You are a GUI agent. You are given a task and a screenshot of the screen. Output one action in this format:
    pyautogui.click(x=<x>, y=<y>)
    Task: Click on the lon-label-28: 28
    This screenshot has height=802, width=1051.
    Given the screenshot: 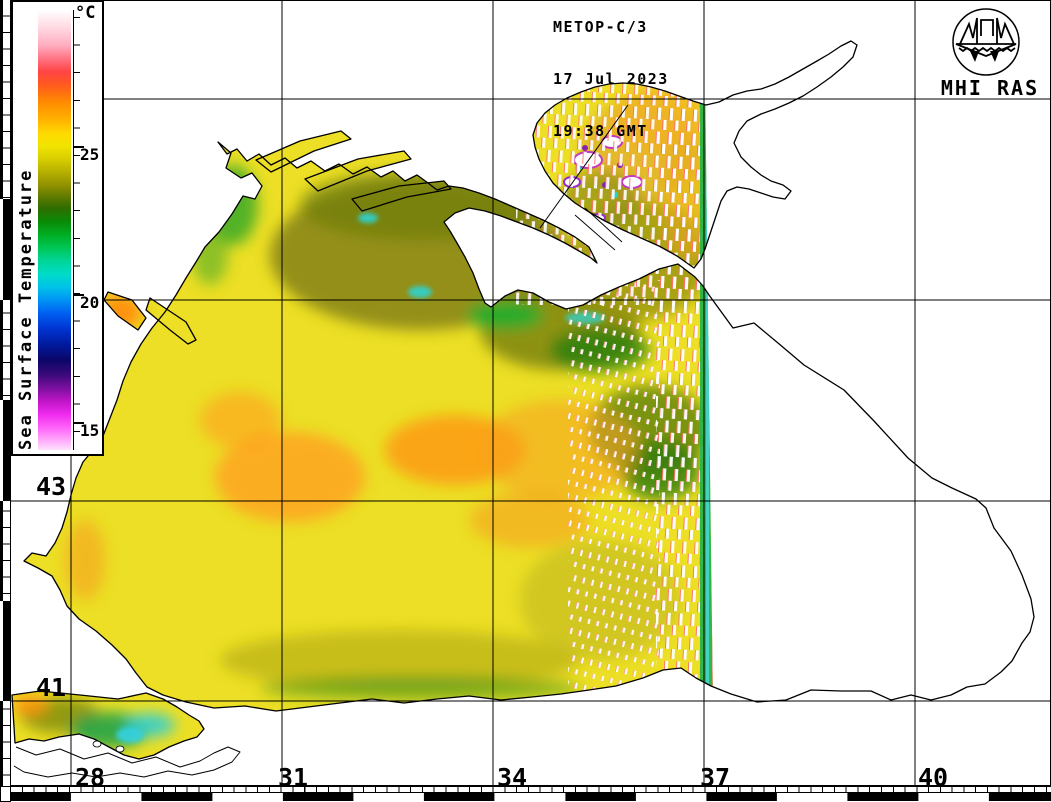 What is the action you would take?
    pyautogui.click(x=90, y=777)
    